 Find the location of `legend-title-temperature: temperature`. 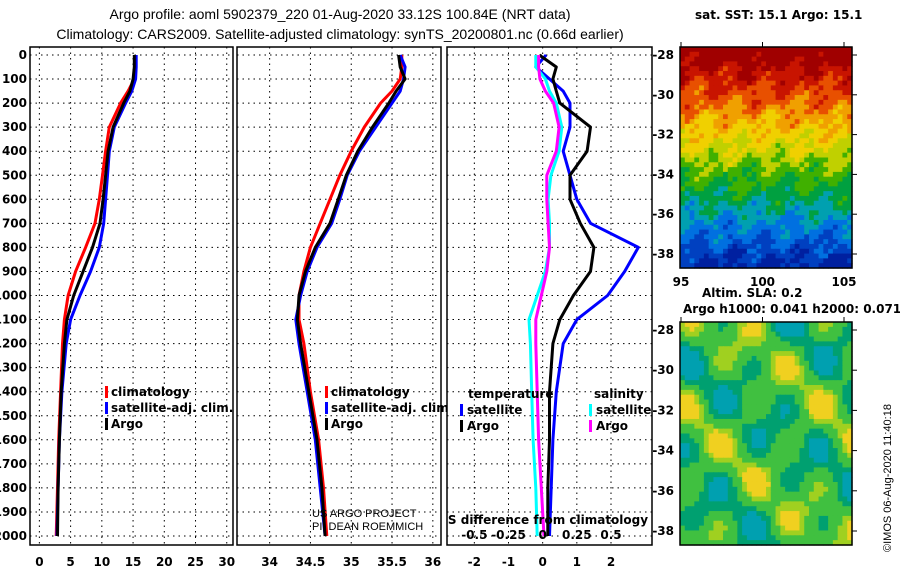

legend-title-temperature: temperature is located at coordinates (510, 394).